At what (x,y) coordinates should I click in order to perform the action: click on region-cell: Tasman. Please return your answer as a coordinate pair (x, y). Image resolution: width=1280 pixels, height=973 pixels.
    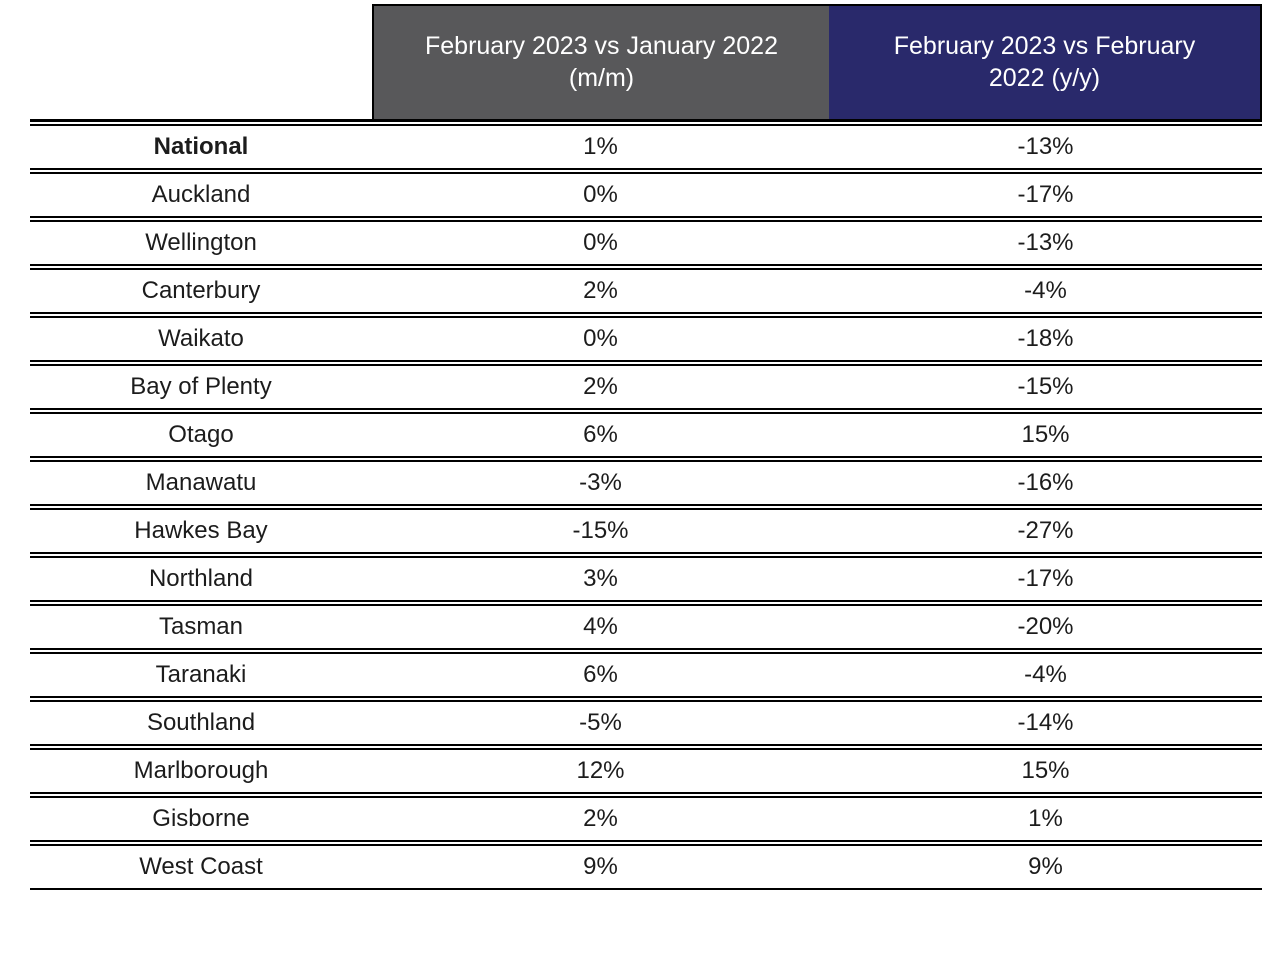
    Looking at the image, I should click on (201, 627).